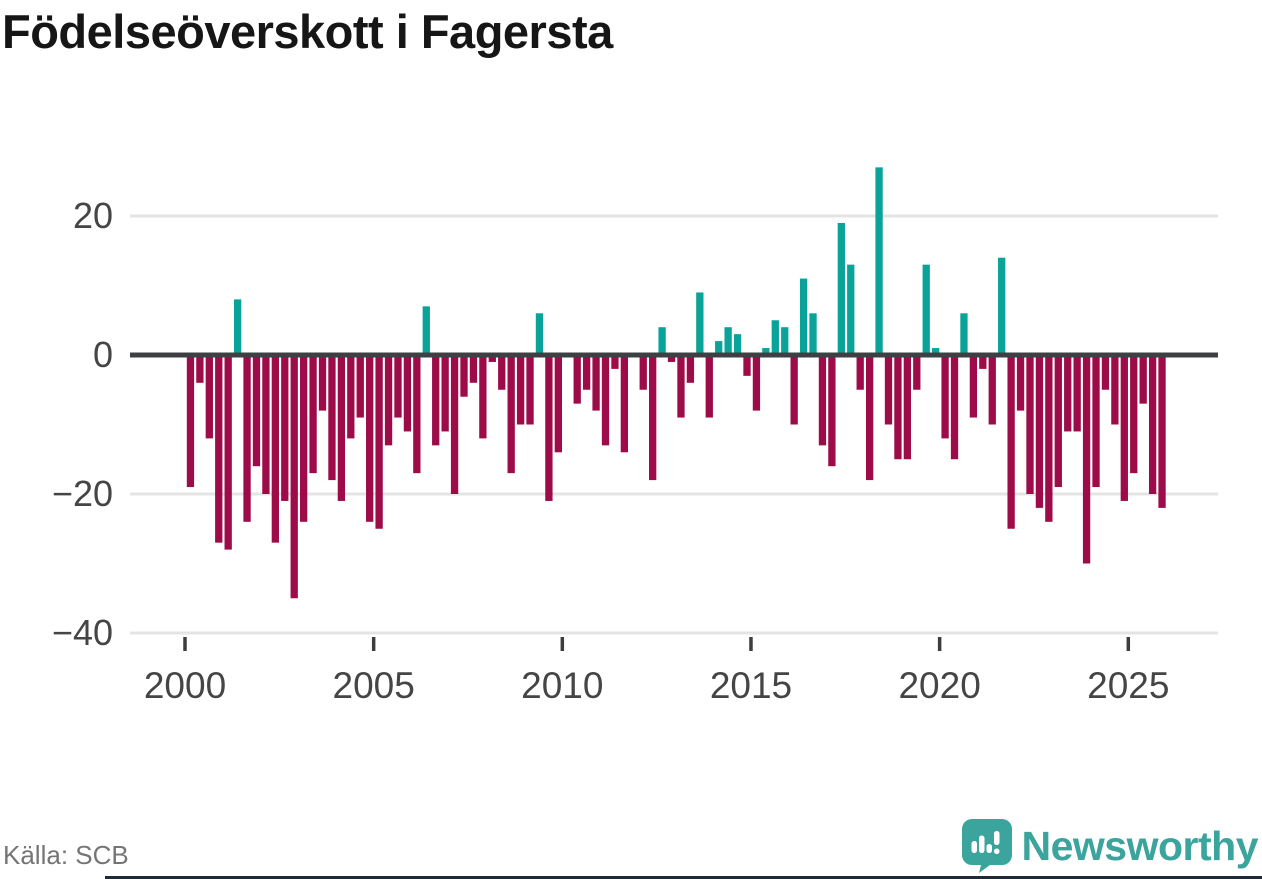 The width and height of the screenshot is (1262, 879). Describe the element at coordinates (82, 632) in the screenshot. I see `y-axis-label: −40` at that location.